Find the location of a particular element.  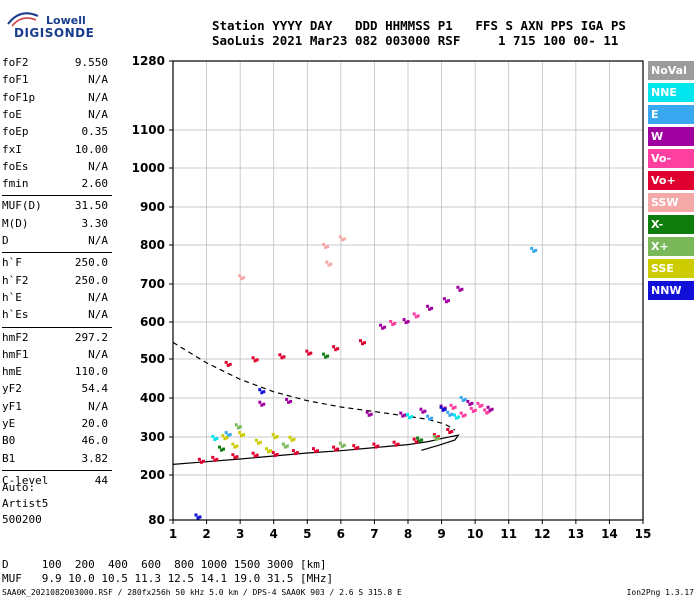

param-name: yF1 is located at coordinates (12, 406).